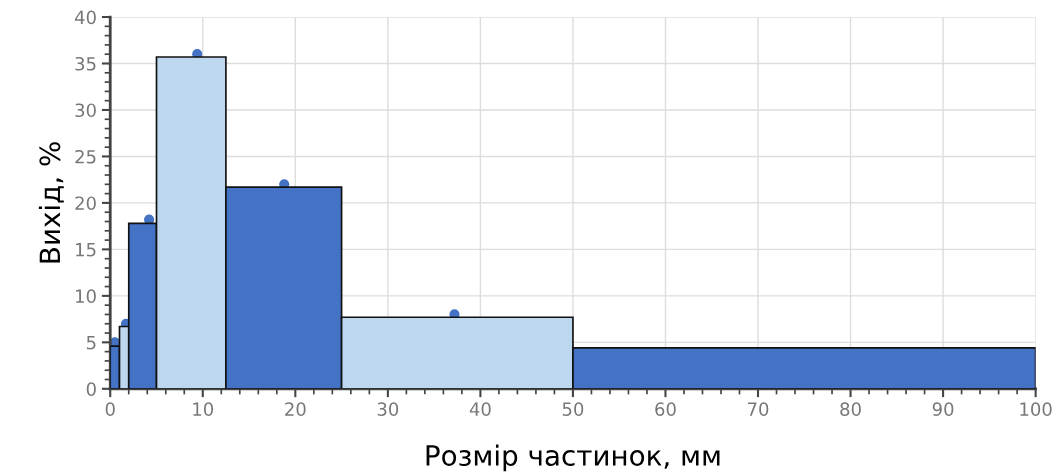 The height and width of the screenshot is (473, 1060). Describe the element at coordinates (85, 63) in the screenshot. I see `y-tick-label: 35` at that location.